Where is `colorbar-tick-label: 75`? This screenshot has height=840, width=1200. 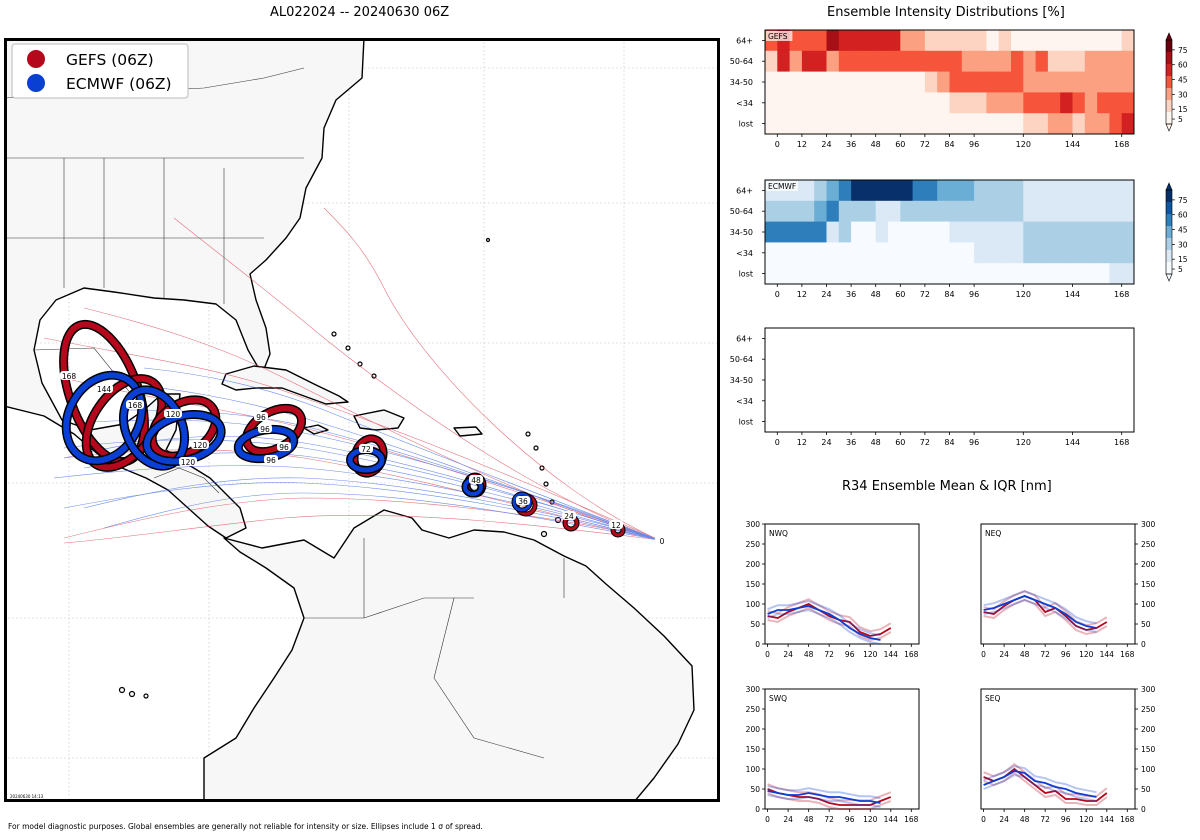
colorbar-tick-label: 75 is located at coordinates (1183, 200).